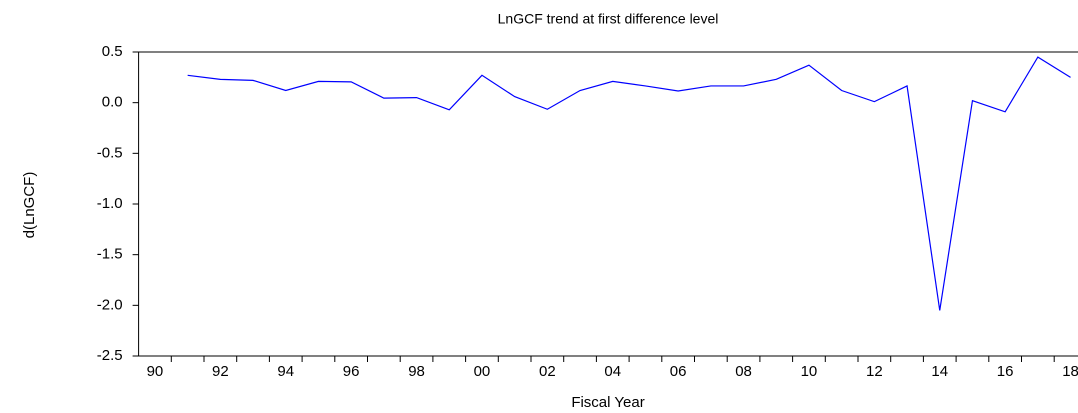 The image size is (1078, 413). Describe the element at coordinates (416, 371) in the screenshot. I see `x-tick-label: 98` at that location.